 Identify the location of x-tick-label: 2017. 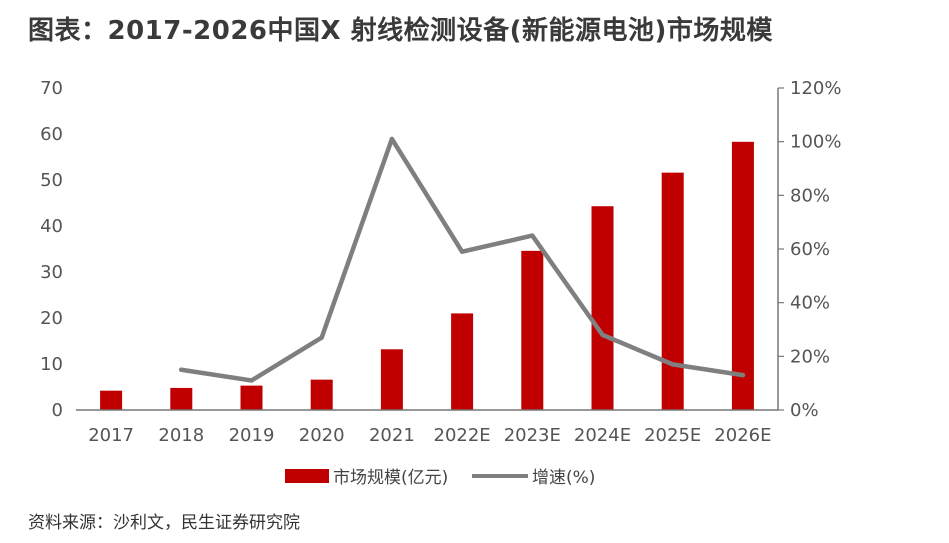
(111, 435).